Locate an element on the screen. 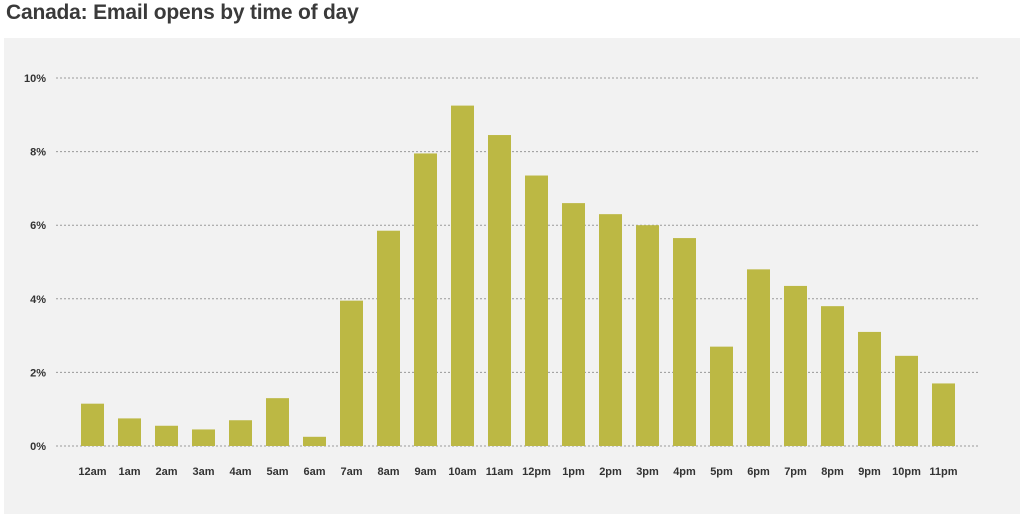 The height and width of the screenshot is (517, 1024). bar-9am is located at coordinates (425, 299).